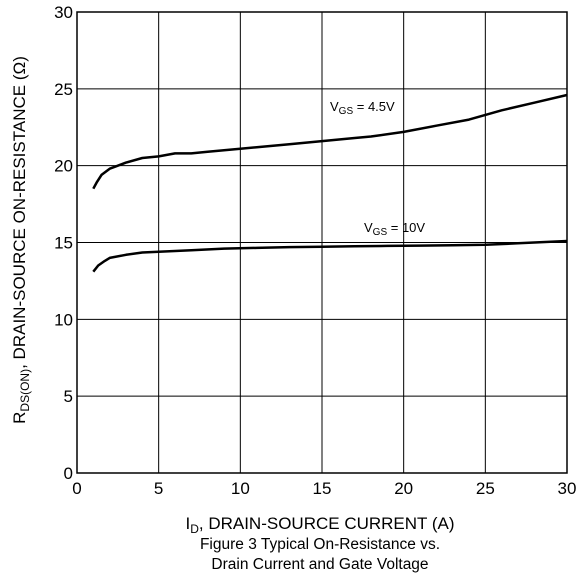  Describe the element at coordinates (21, 240) in the screenshot. I see `y-axis-label: RDS(ON), DRAIN-SOURCE ON-RESISTANCE (Ω)` at that location.